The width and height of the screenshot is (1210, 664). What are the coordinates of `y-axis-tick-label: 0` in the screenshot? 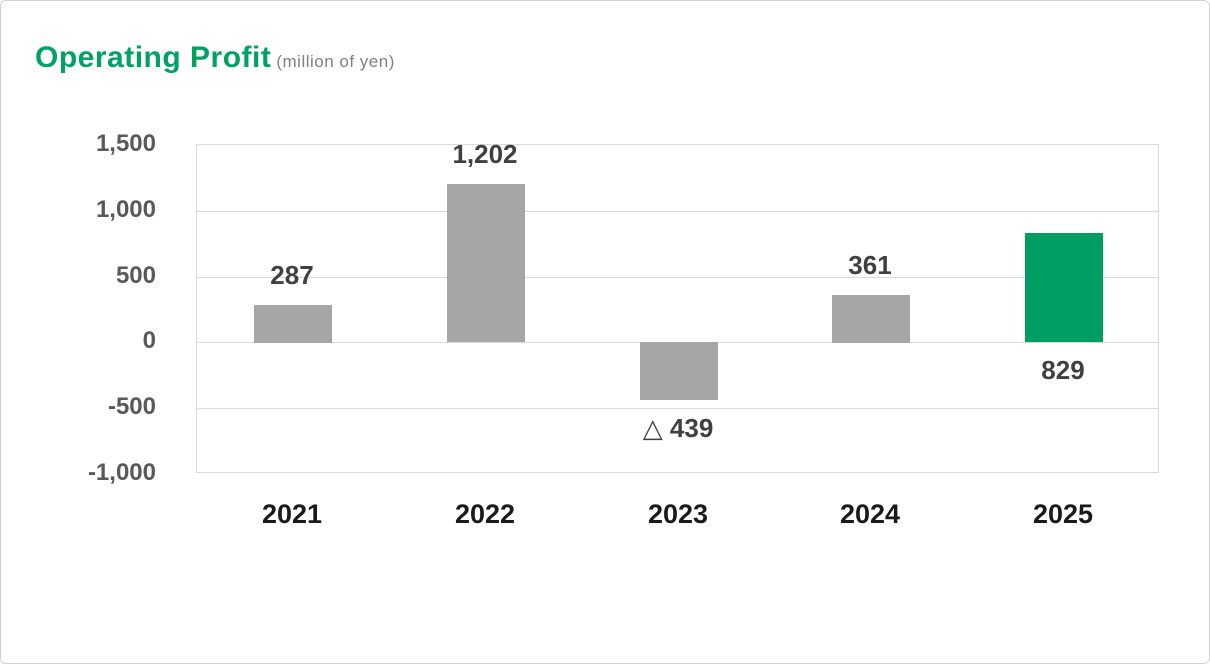 It's located at (149, 340).